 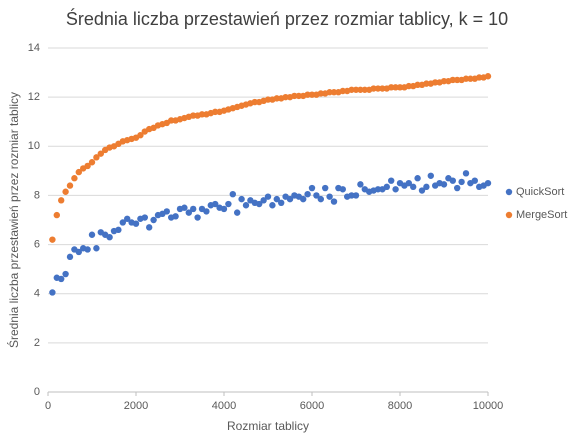 I want to click on x-axis-title: Rozmiar tablicy, so click(x=268, y=426).